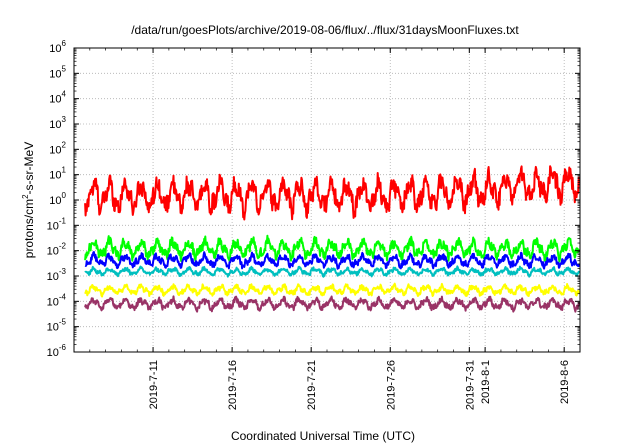  Describe the element at coordinates (470, 385) in the screenshot. I see `x-tick-label: 2019-7-31` at that location.